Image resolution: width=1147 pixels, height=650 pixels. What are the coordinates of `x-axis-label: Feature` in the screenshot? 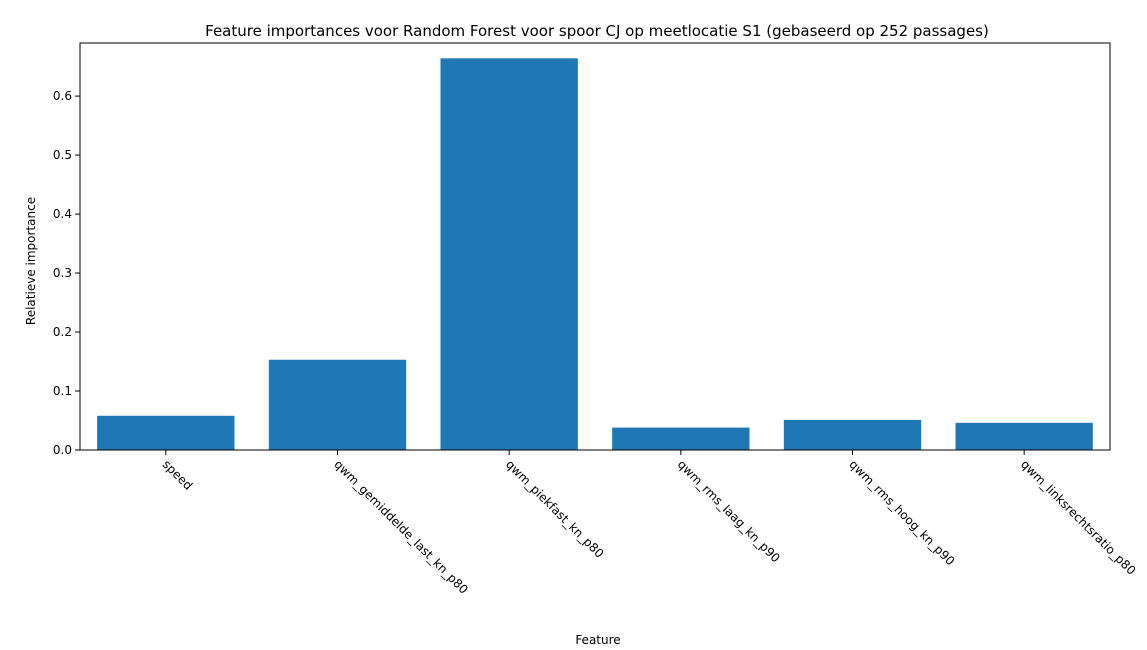 It's located at (597, 640).